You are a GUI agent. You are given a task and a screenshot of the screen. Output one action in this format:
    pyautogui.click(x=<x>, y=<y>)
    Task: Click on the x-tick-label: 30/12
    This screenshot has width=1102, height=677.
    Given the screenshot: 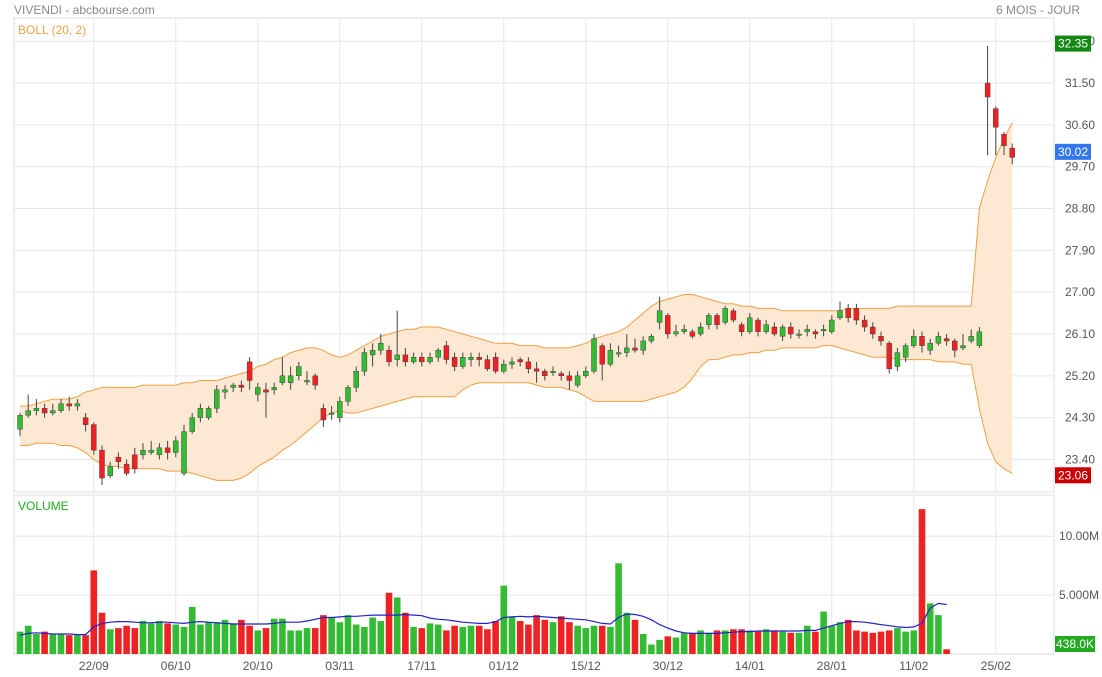 What is the action you would take?
    pyautogui.click(x=668, y=666)
    